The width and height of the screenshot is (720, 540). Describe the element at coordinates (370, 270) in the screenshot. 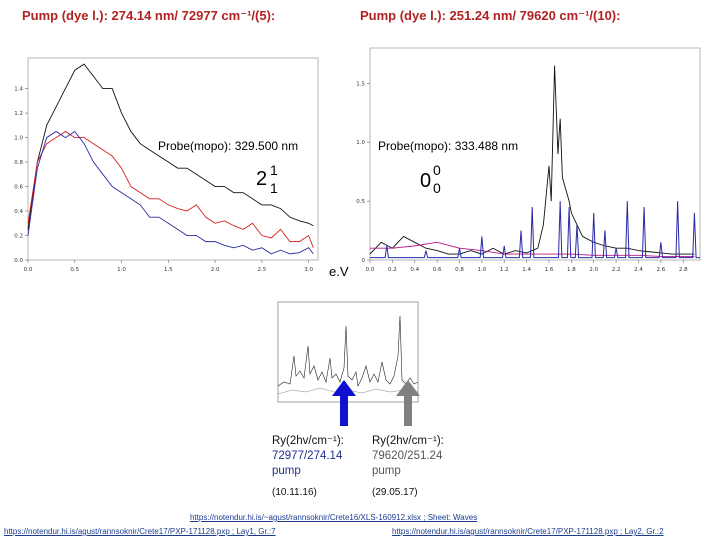

I see `right-x-tick-label: 0.0` at that location.